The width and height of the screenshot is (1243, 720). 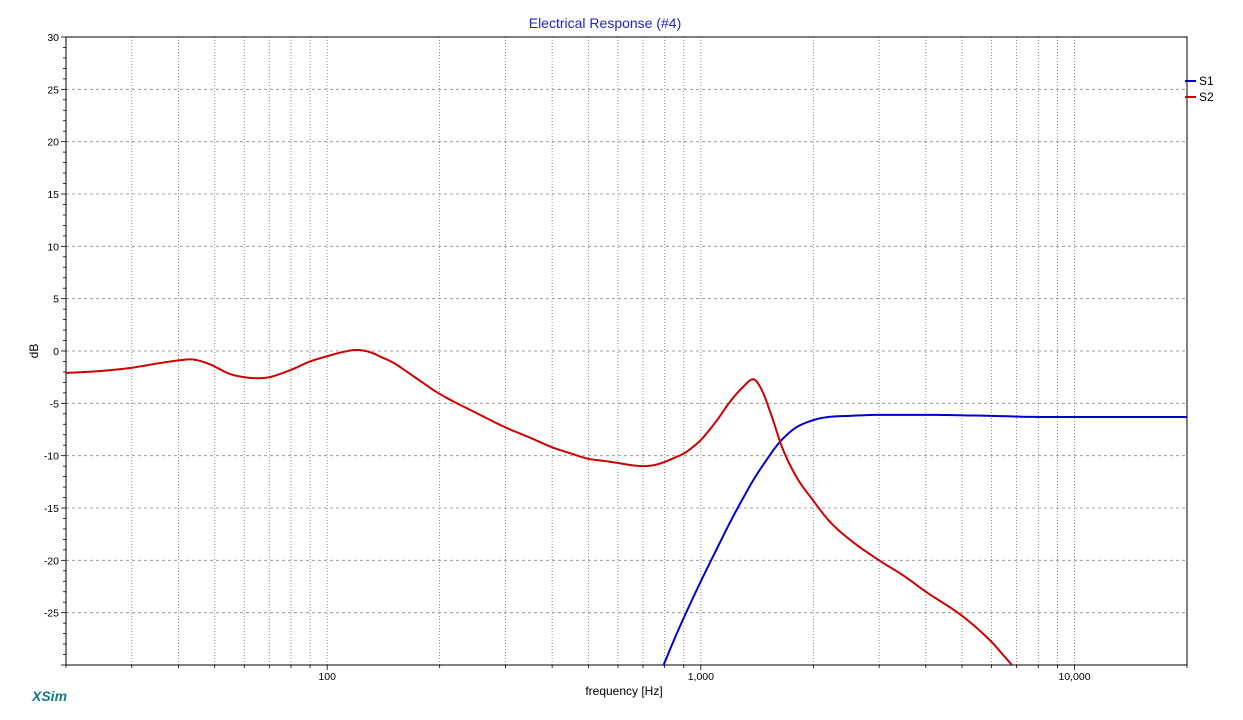 What do you see at coordinates (924, 539) in the screenshot?
I see `series-line-s1` at bounding box center [924, 539].